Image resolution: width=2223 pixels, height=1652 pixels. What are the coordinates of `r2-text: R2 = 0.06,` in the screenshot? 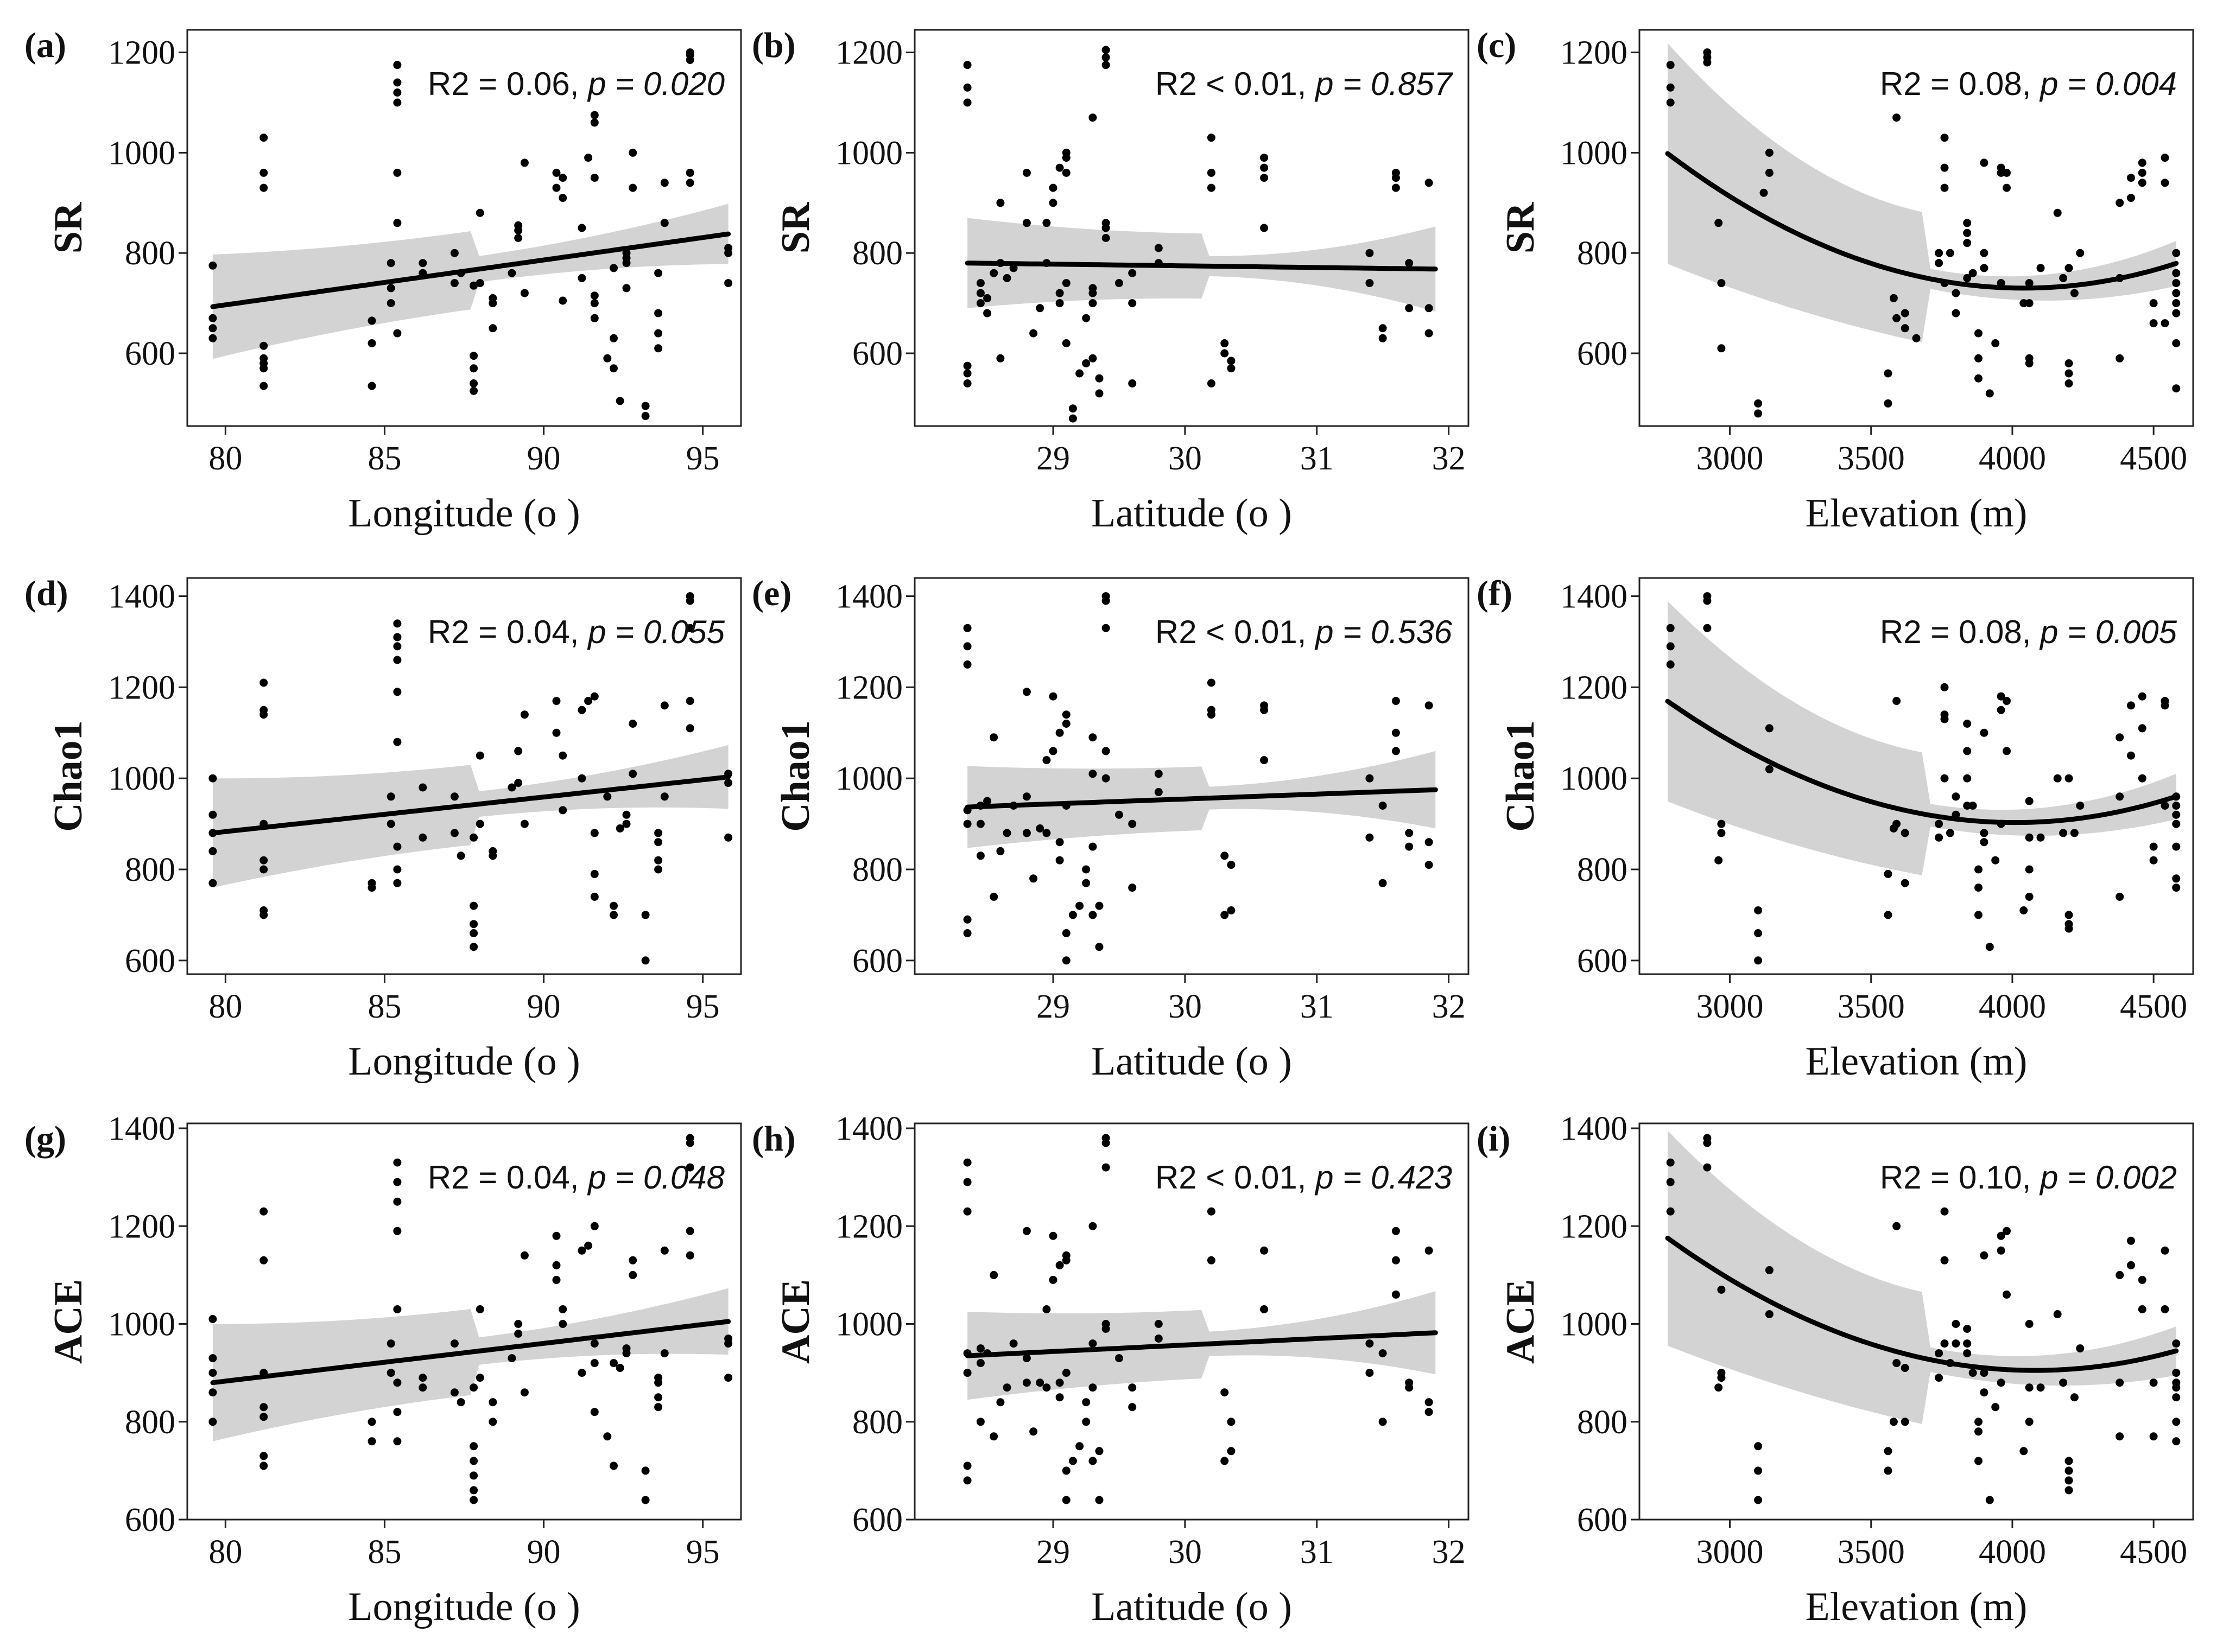 It's located at (508, 84).